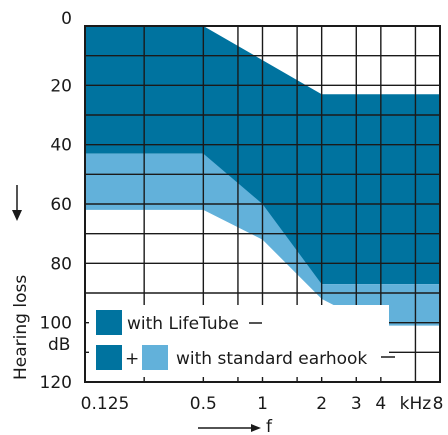 The width and height of the screenshot is (448, 435). Describe the element at coordinates (109, 357) in the screenshot. I see `legend-swatch-lifetube-combined` at that location.